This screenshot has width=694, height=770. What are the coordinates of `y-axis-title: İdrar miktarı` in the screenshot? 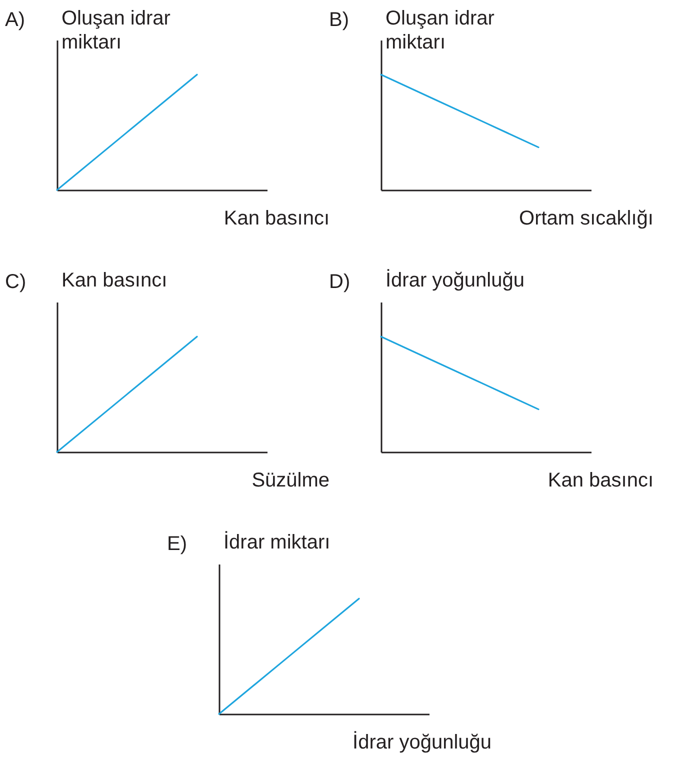 It's located at (277, 542).